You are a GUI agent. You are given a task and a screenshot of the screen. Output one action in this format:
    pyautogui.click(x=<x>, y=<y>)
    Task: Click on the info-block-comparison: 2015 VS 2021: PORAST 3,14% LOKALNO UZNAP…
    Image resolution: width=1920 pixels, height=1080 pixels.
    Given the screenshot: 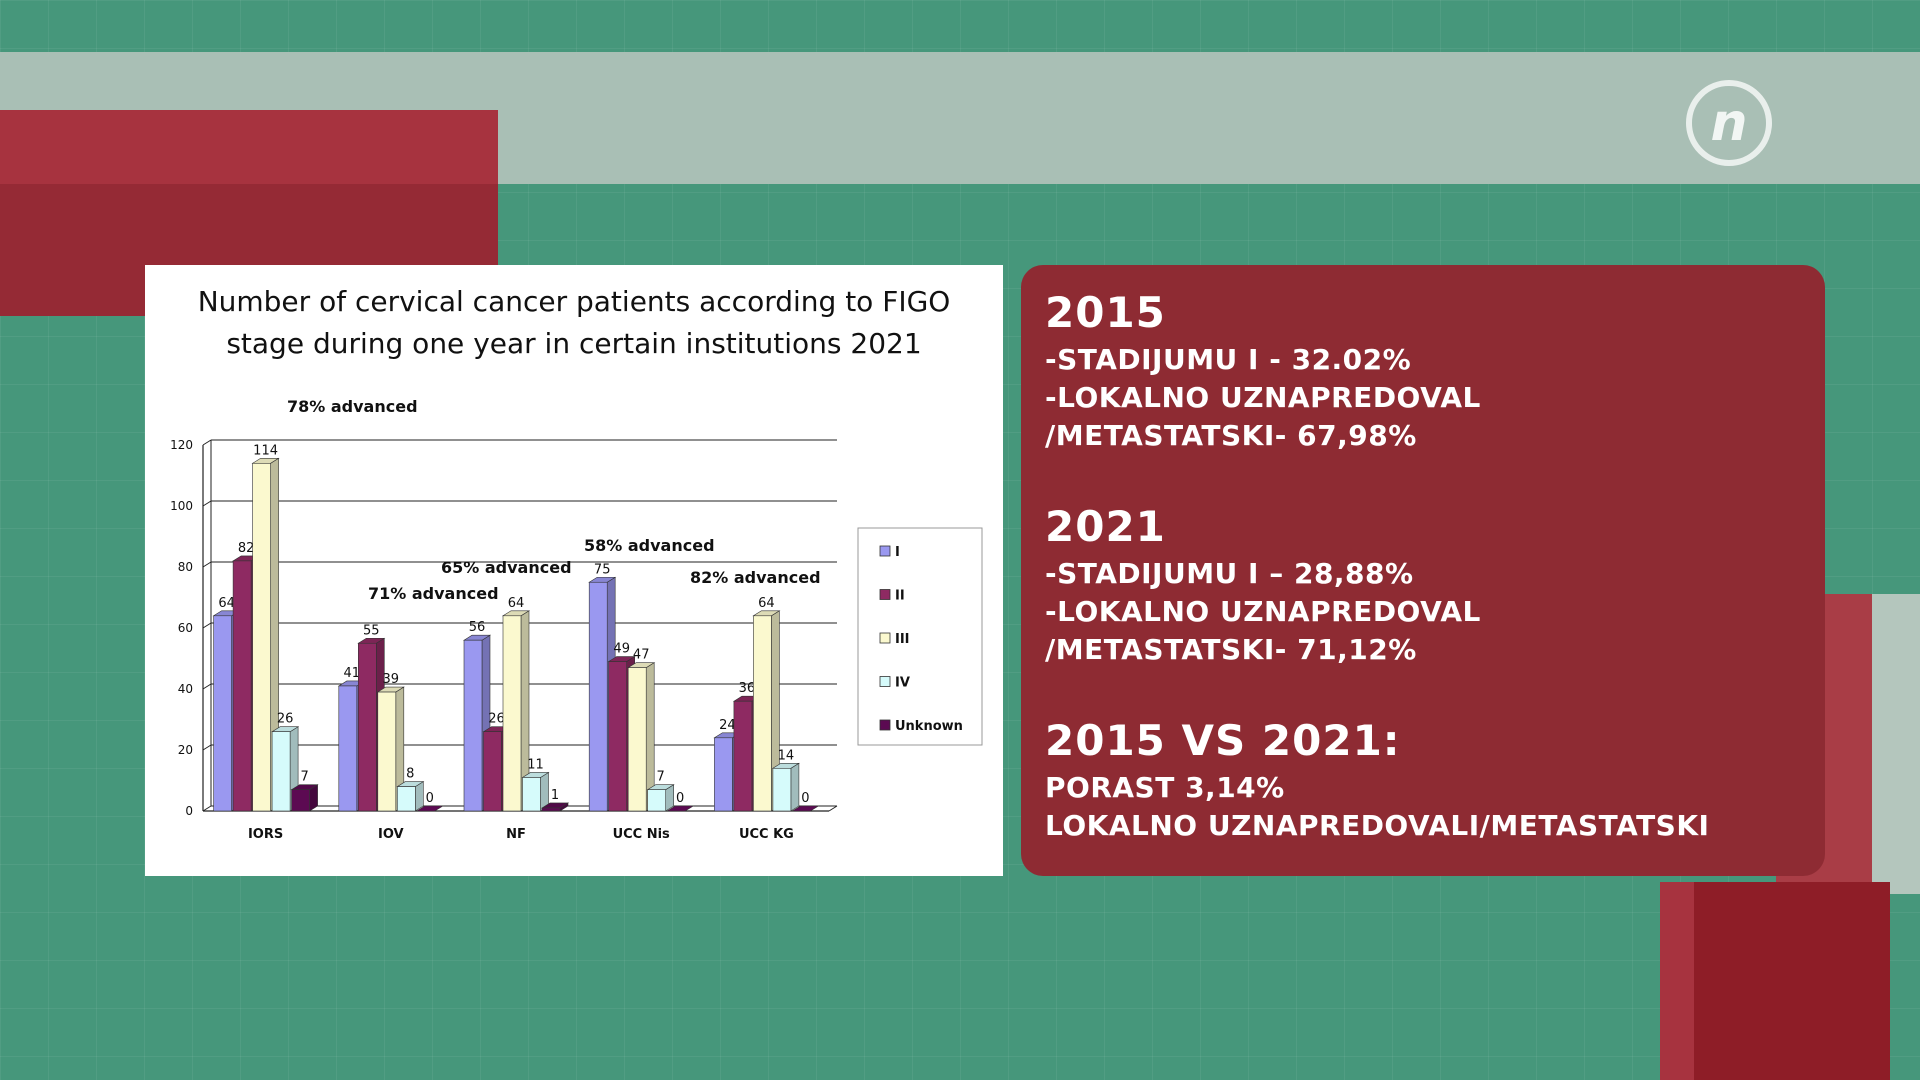 What is the action you would take?
    pyautogui.click(x=1377, y=779)
    